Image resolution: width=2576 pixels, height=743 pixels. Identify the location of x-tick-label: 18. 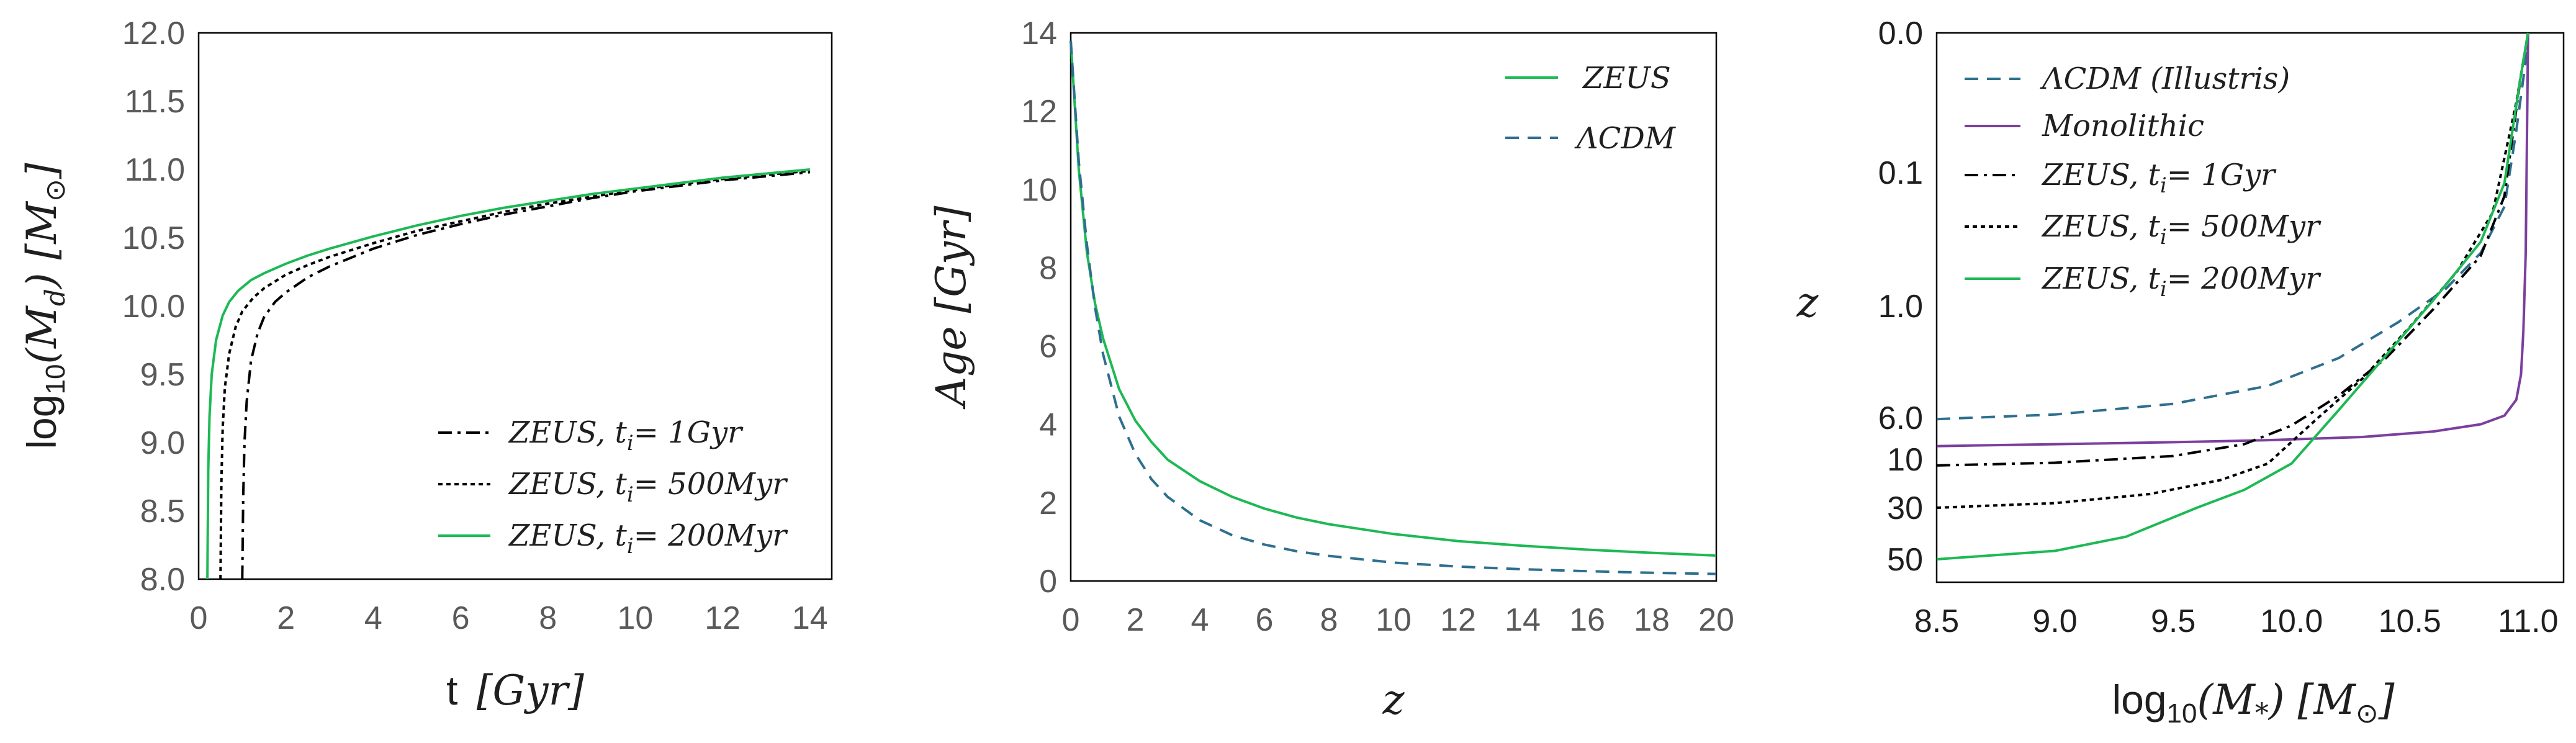
(1652, 620).